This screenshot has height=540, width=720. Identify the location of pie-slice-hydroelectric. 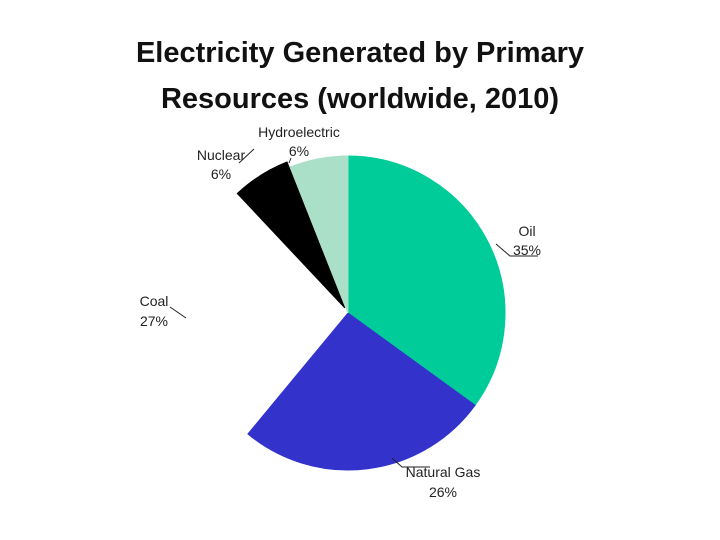
(319, 234).